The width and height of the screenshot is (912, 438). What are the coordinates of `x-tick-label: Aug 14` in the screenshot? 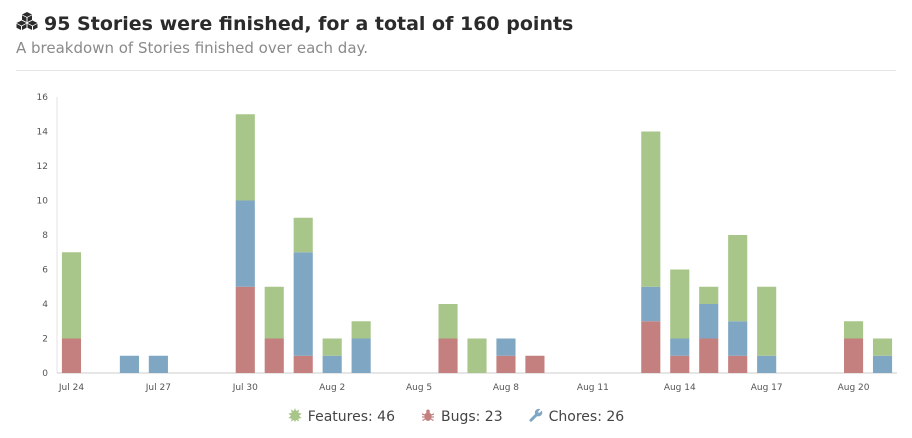 It's located at (680, 388).